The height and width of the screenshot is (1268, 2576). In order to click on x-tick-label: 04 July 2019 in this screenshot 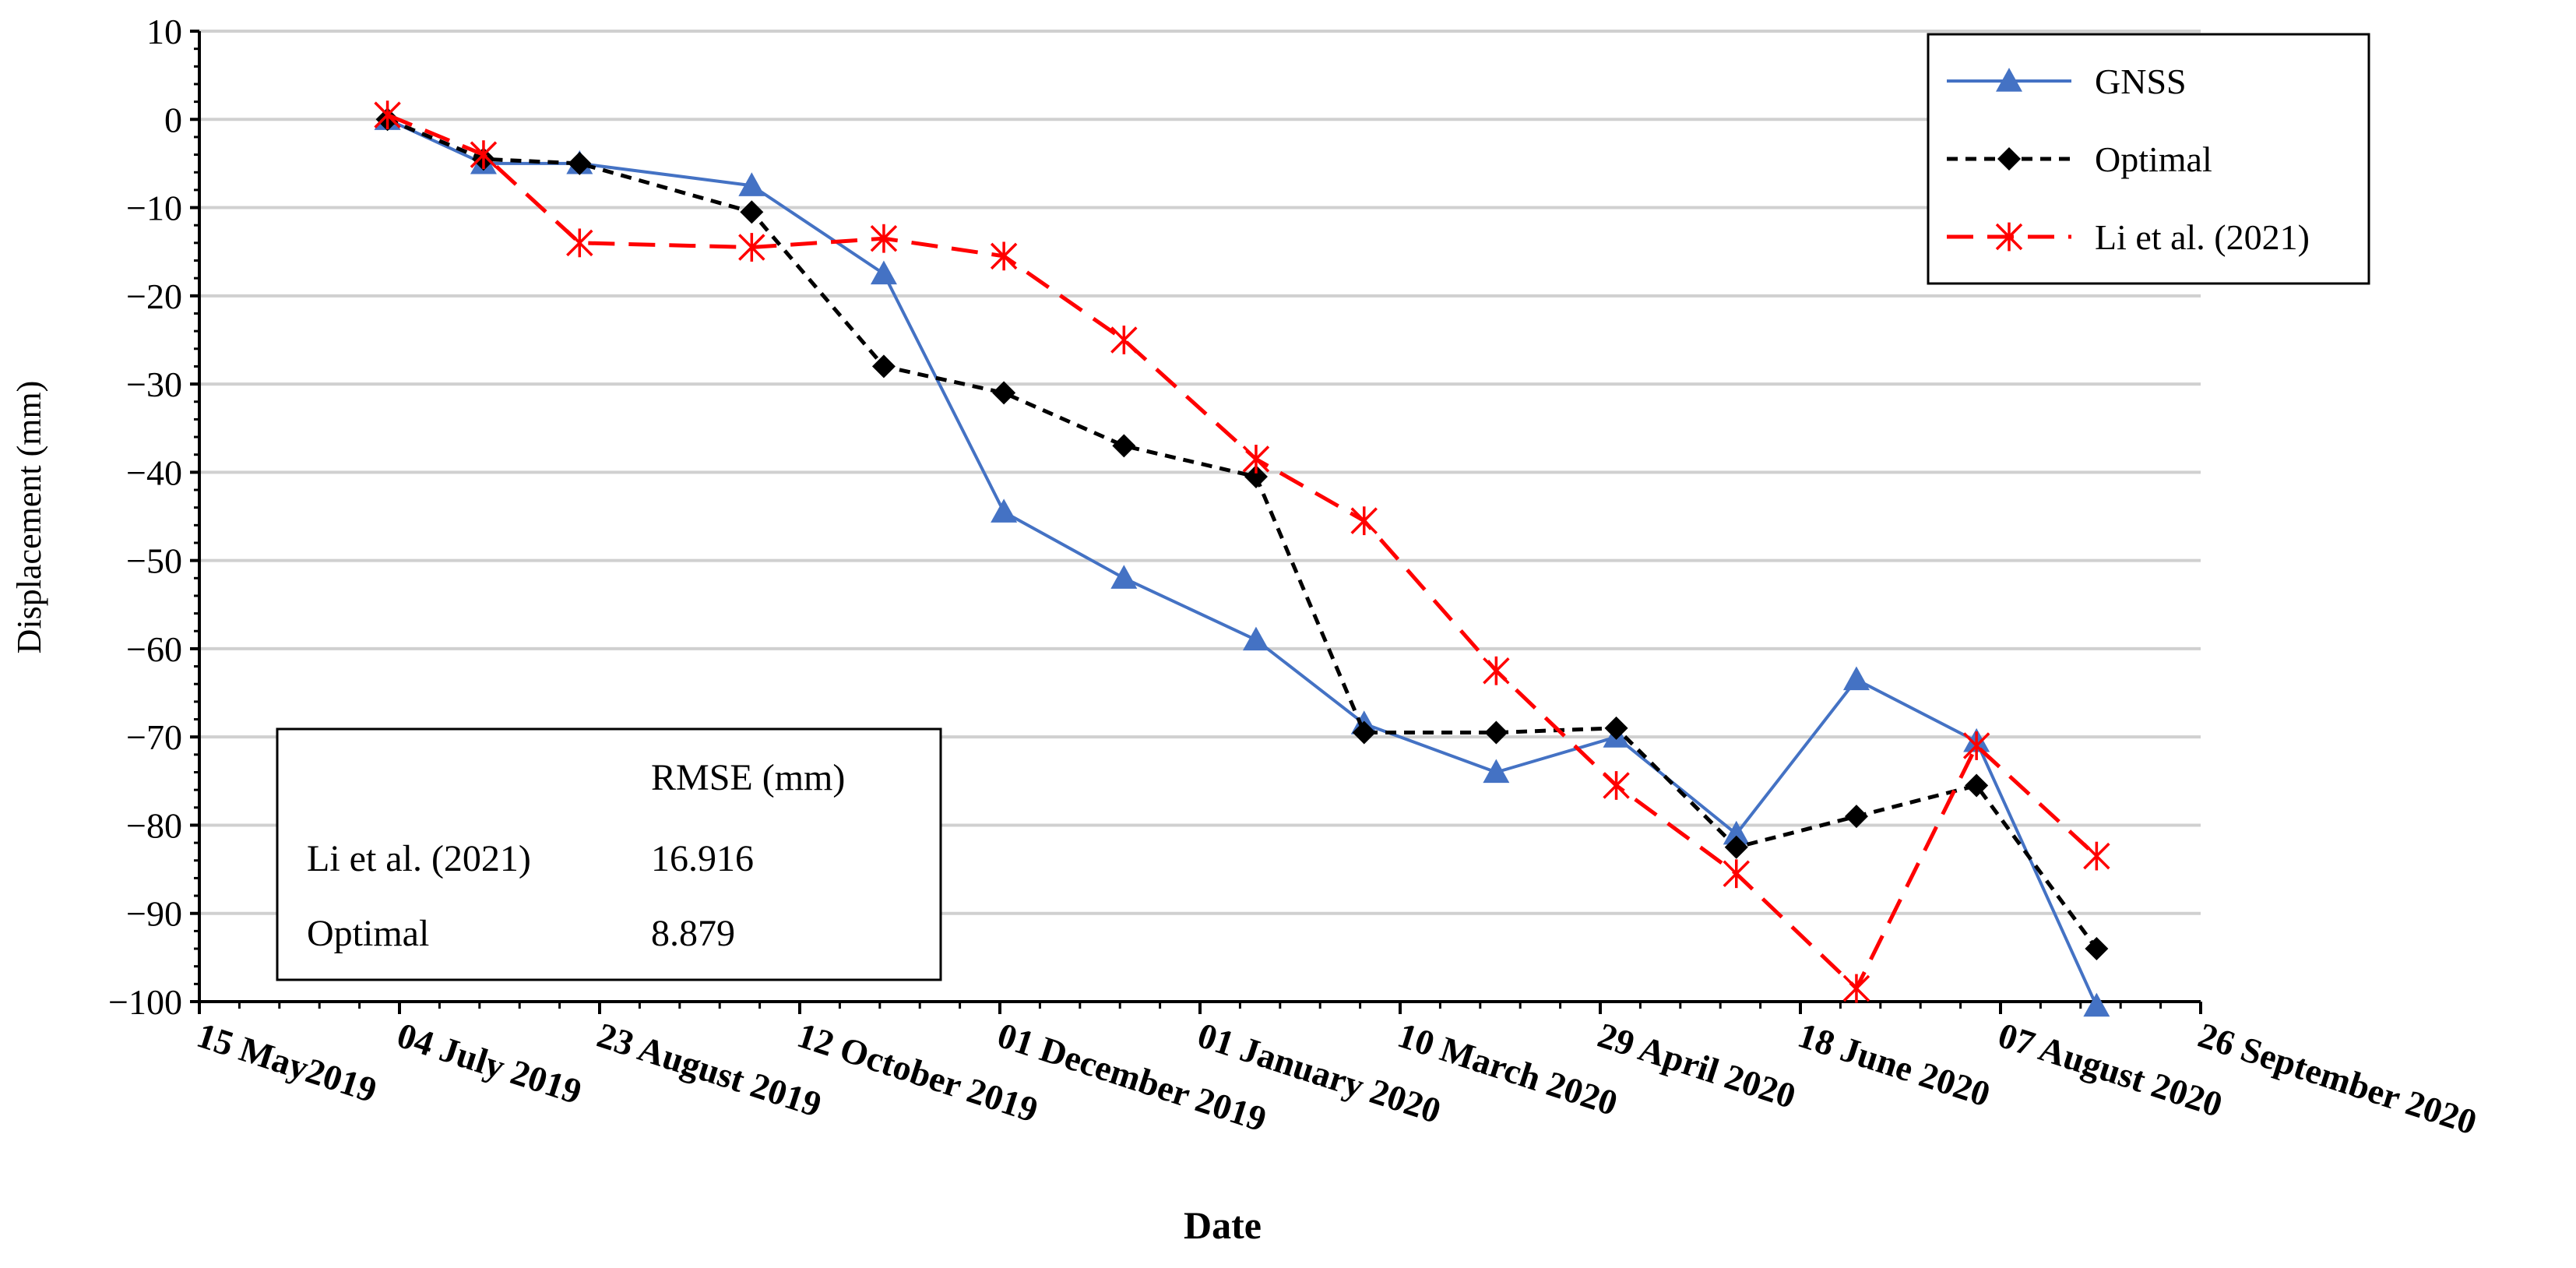, I will do `click(489, 1063)`.